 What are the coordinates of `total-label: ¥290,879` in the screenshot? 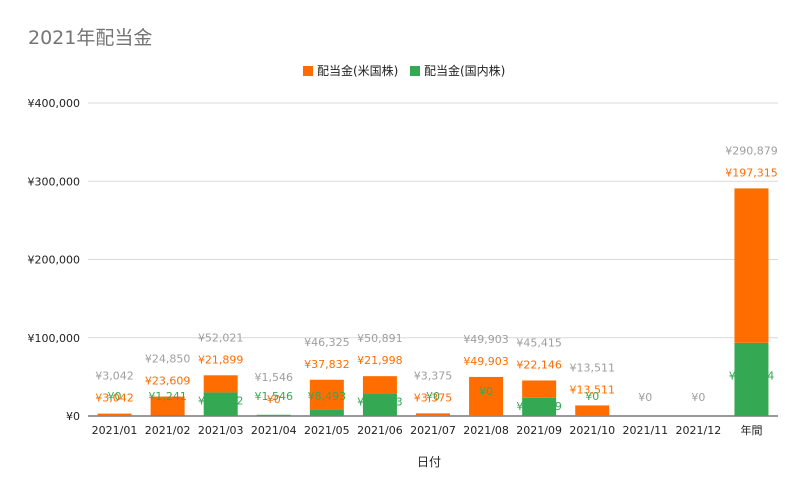 It's located at (751, 150).